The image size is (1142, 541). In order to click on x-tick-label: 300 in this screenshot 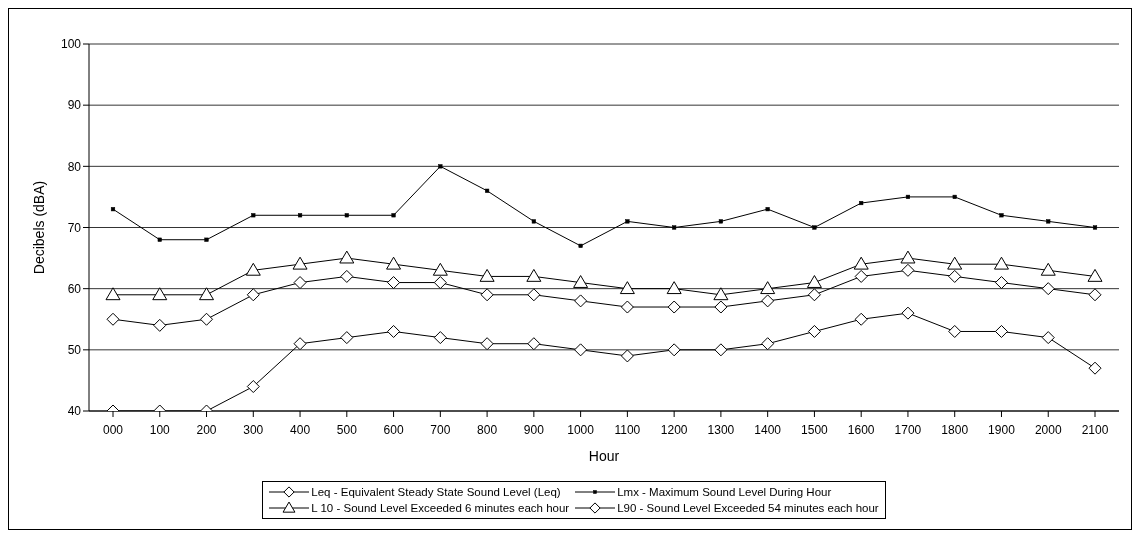, I will do `click(253, 429)`.